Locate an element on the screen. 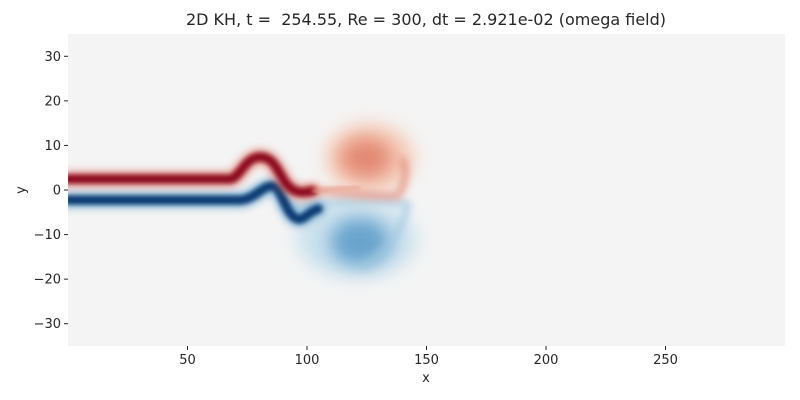  y-tick-label: −20 is located at coordinates (47, 280).